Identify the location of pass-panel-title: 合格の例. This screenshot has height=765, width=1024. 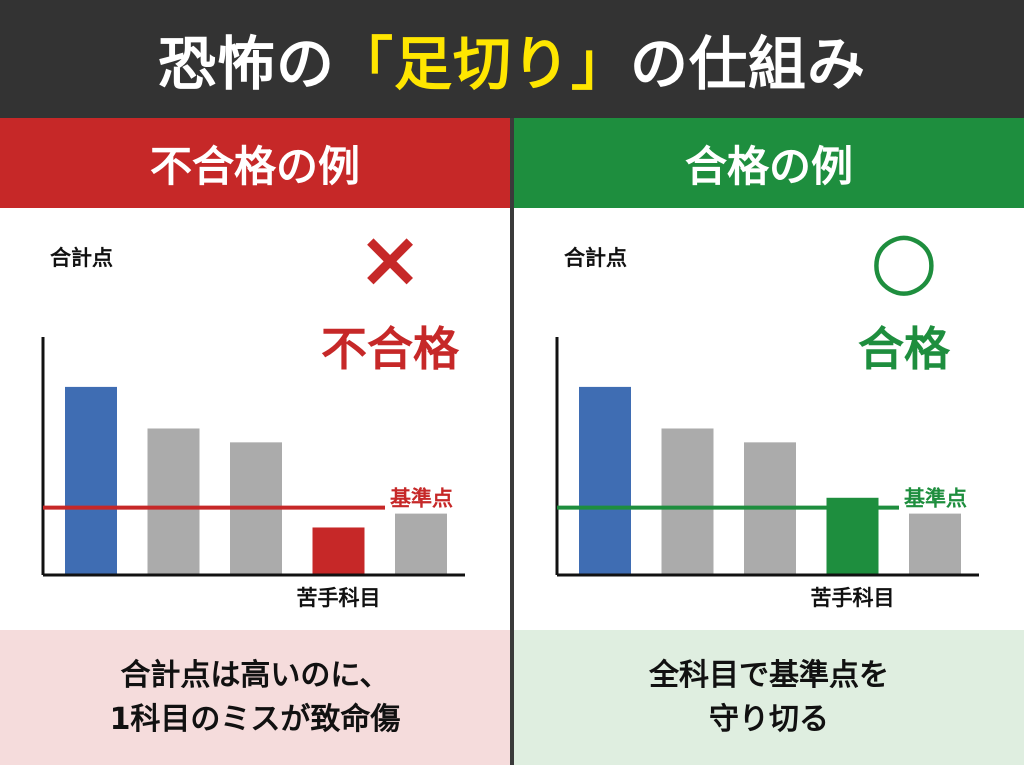
(769, 163).